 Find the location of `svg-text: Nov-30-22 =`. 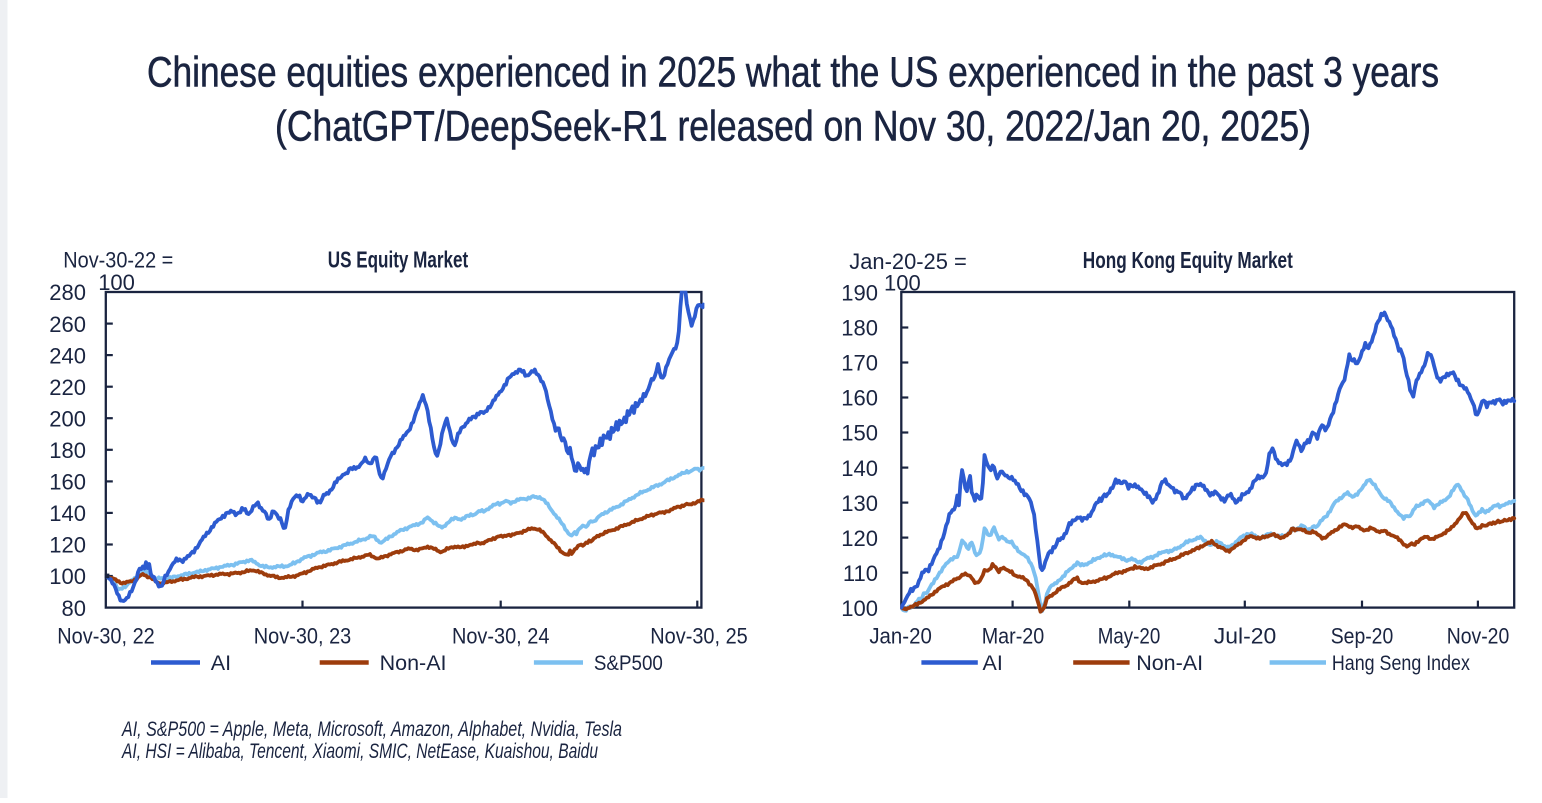

svg-text: Nov-30-22 = is located at coordinates (118, 260).